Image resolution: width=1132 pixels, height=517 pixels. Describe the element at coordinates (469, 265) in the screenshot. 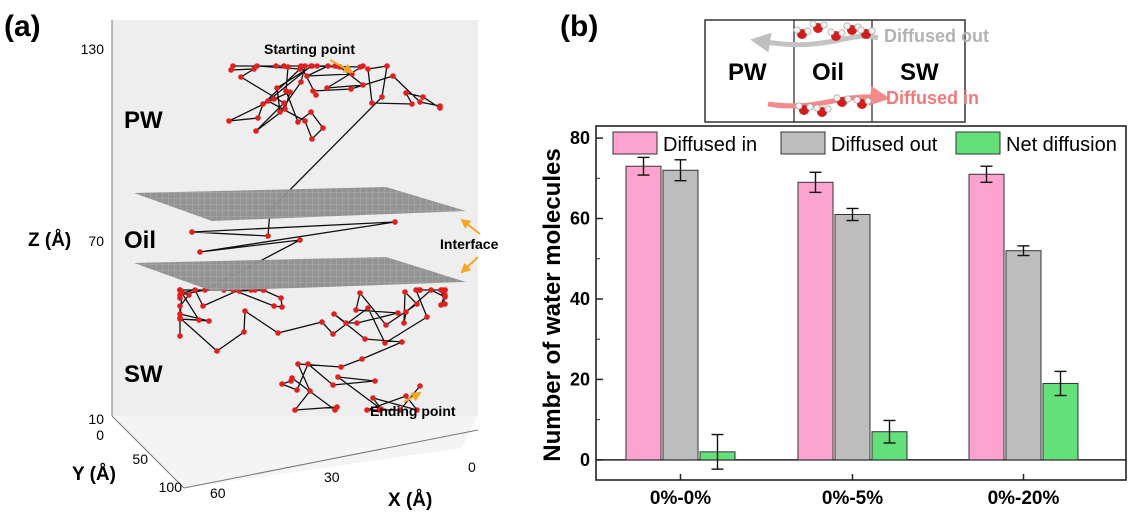

I see `interface-arrow-lower` at that location.